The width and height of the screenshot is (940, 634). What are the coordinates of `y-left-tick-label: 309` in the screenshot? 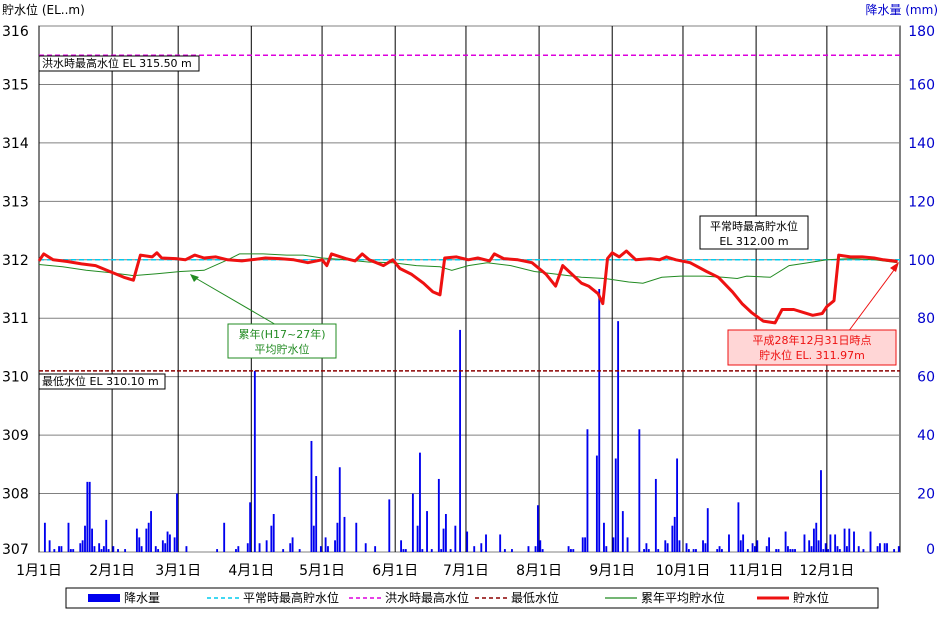 It's located at (15, 436).